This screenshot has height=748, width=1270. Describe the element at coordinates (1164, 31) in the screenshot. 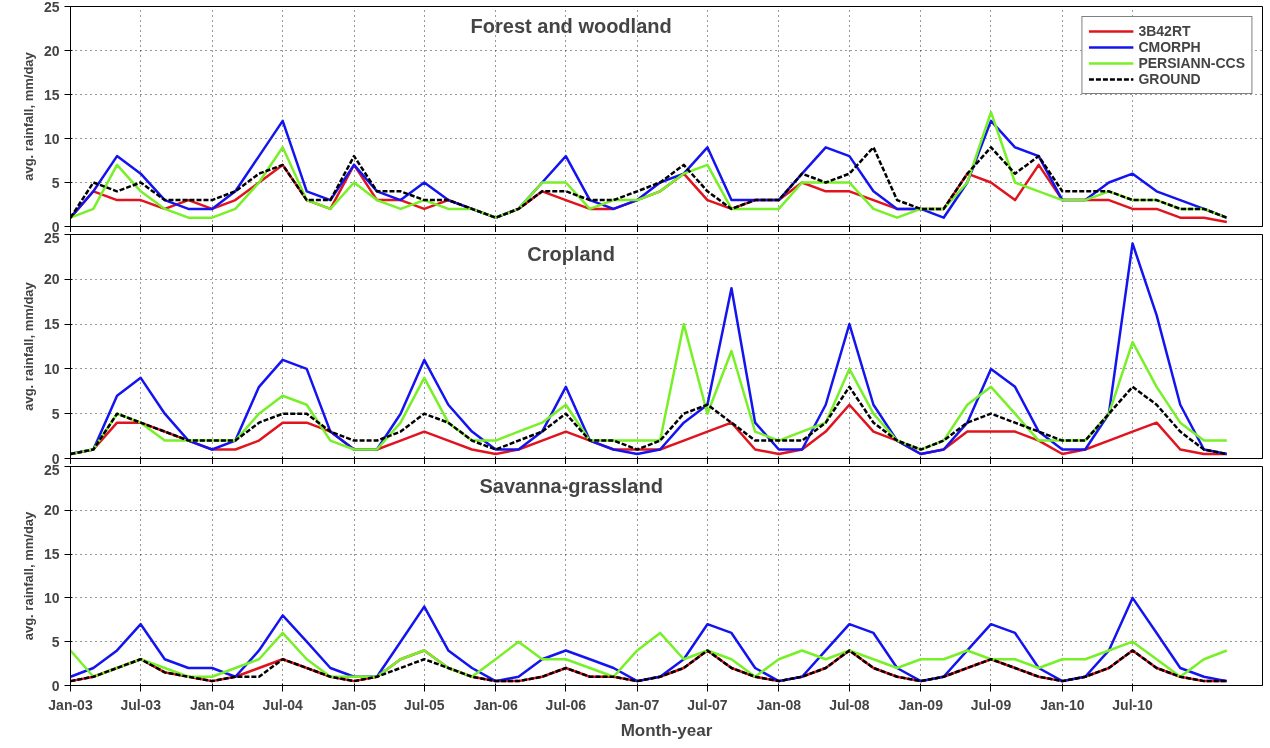

I see `legend-label: 3B42RT` at that location.